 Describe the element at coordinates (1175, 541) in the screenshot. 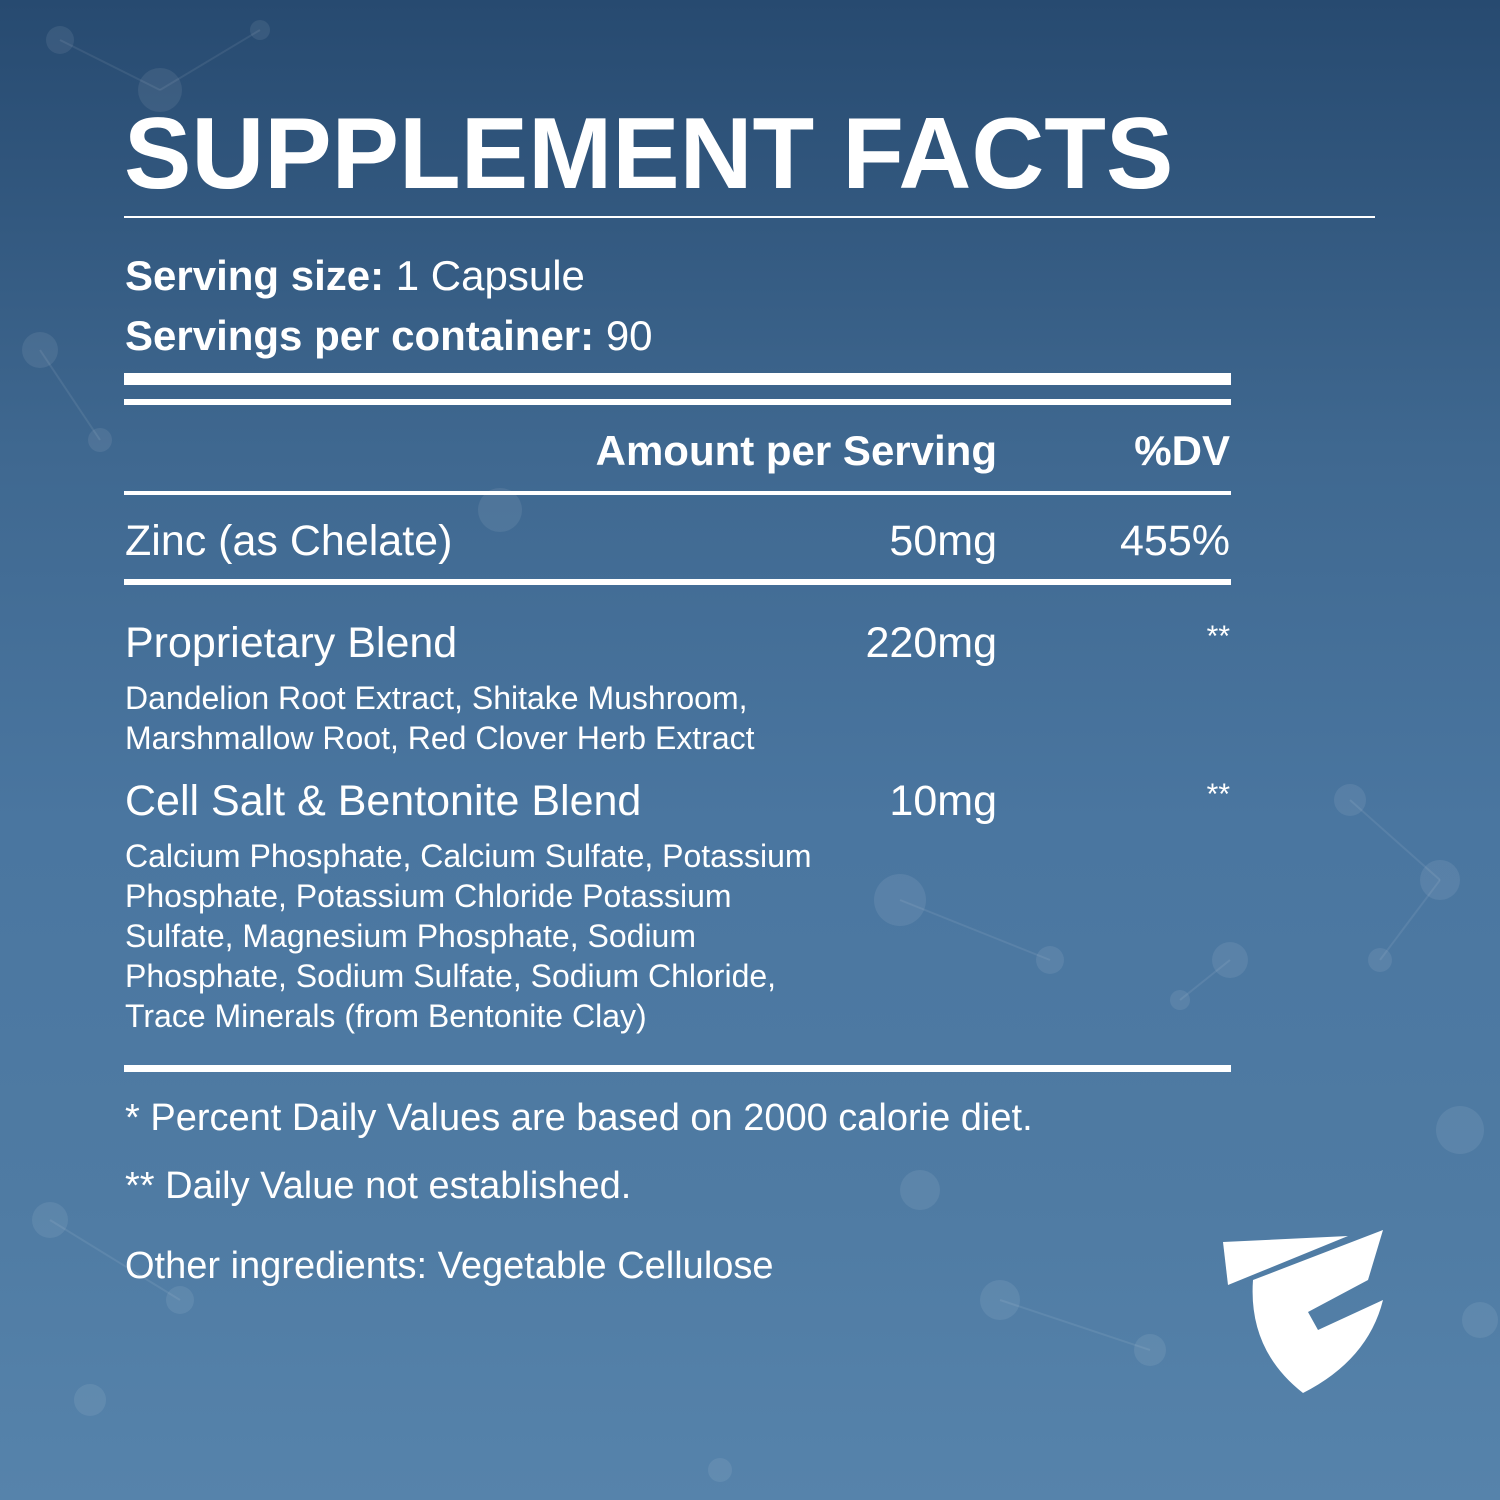

I see `nutrient-dv: 455%` at that location.